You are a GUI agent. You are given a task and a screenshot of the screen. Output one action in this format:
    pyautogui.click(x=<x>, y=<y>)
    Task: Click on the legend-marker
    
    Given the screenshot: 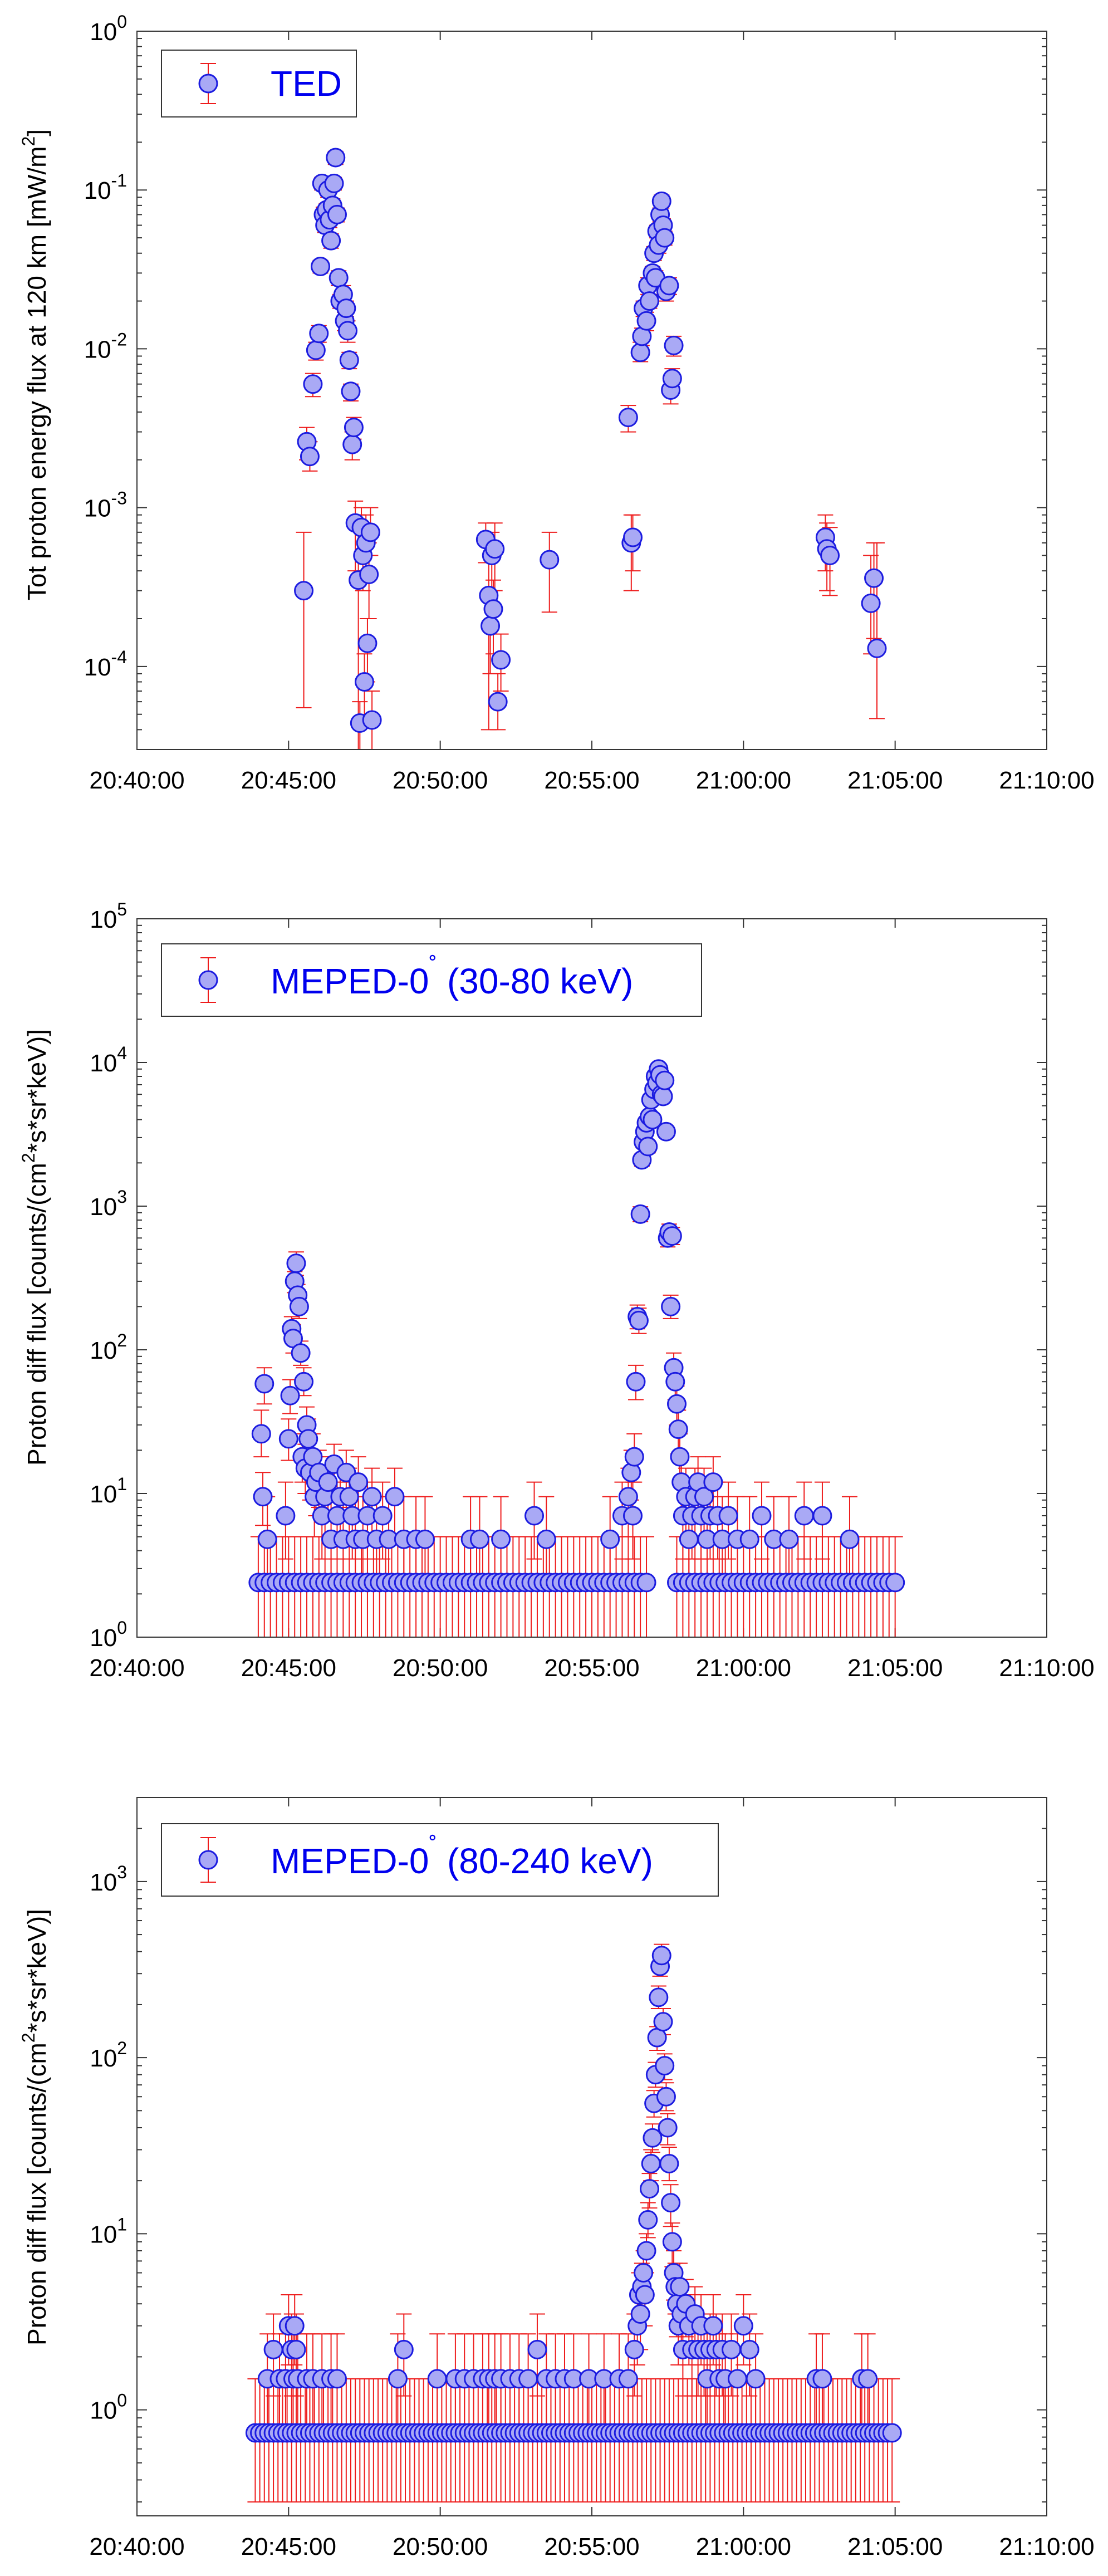 What is the action you would take?
    pyautogui.click(x=208, y=1860)
    